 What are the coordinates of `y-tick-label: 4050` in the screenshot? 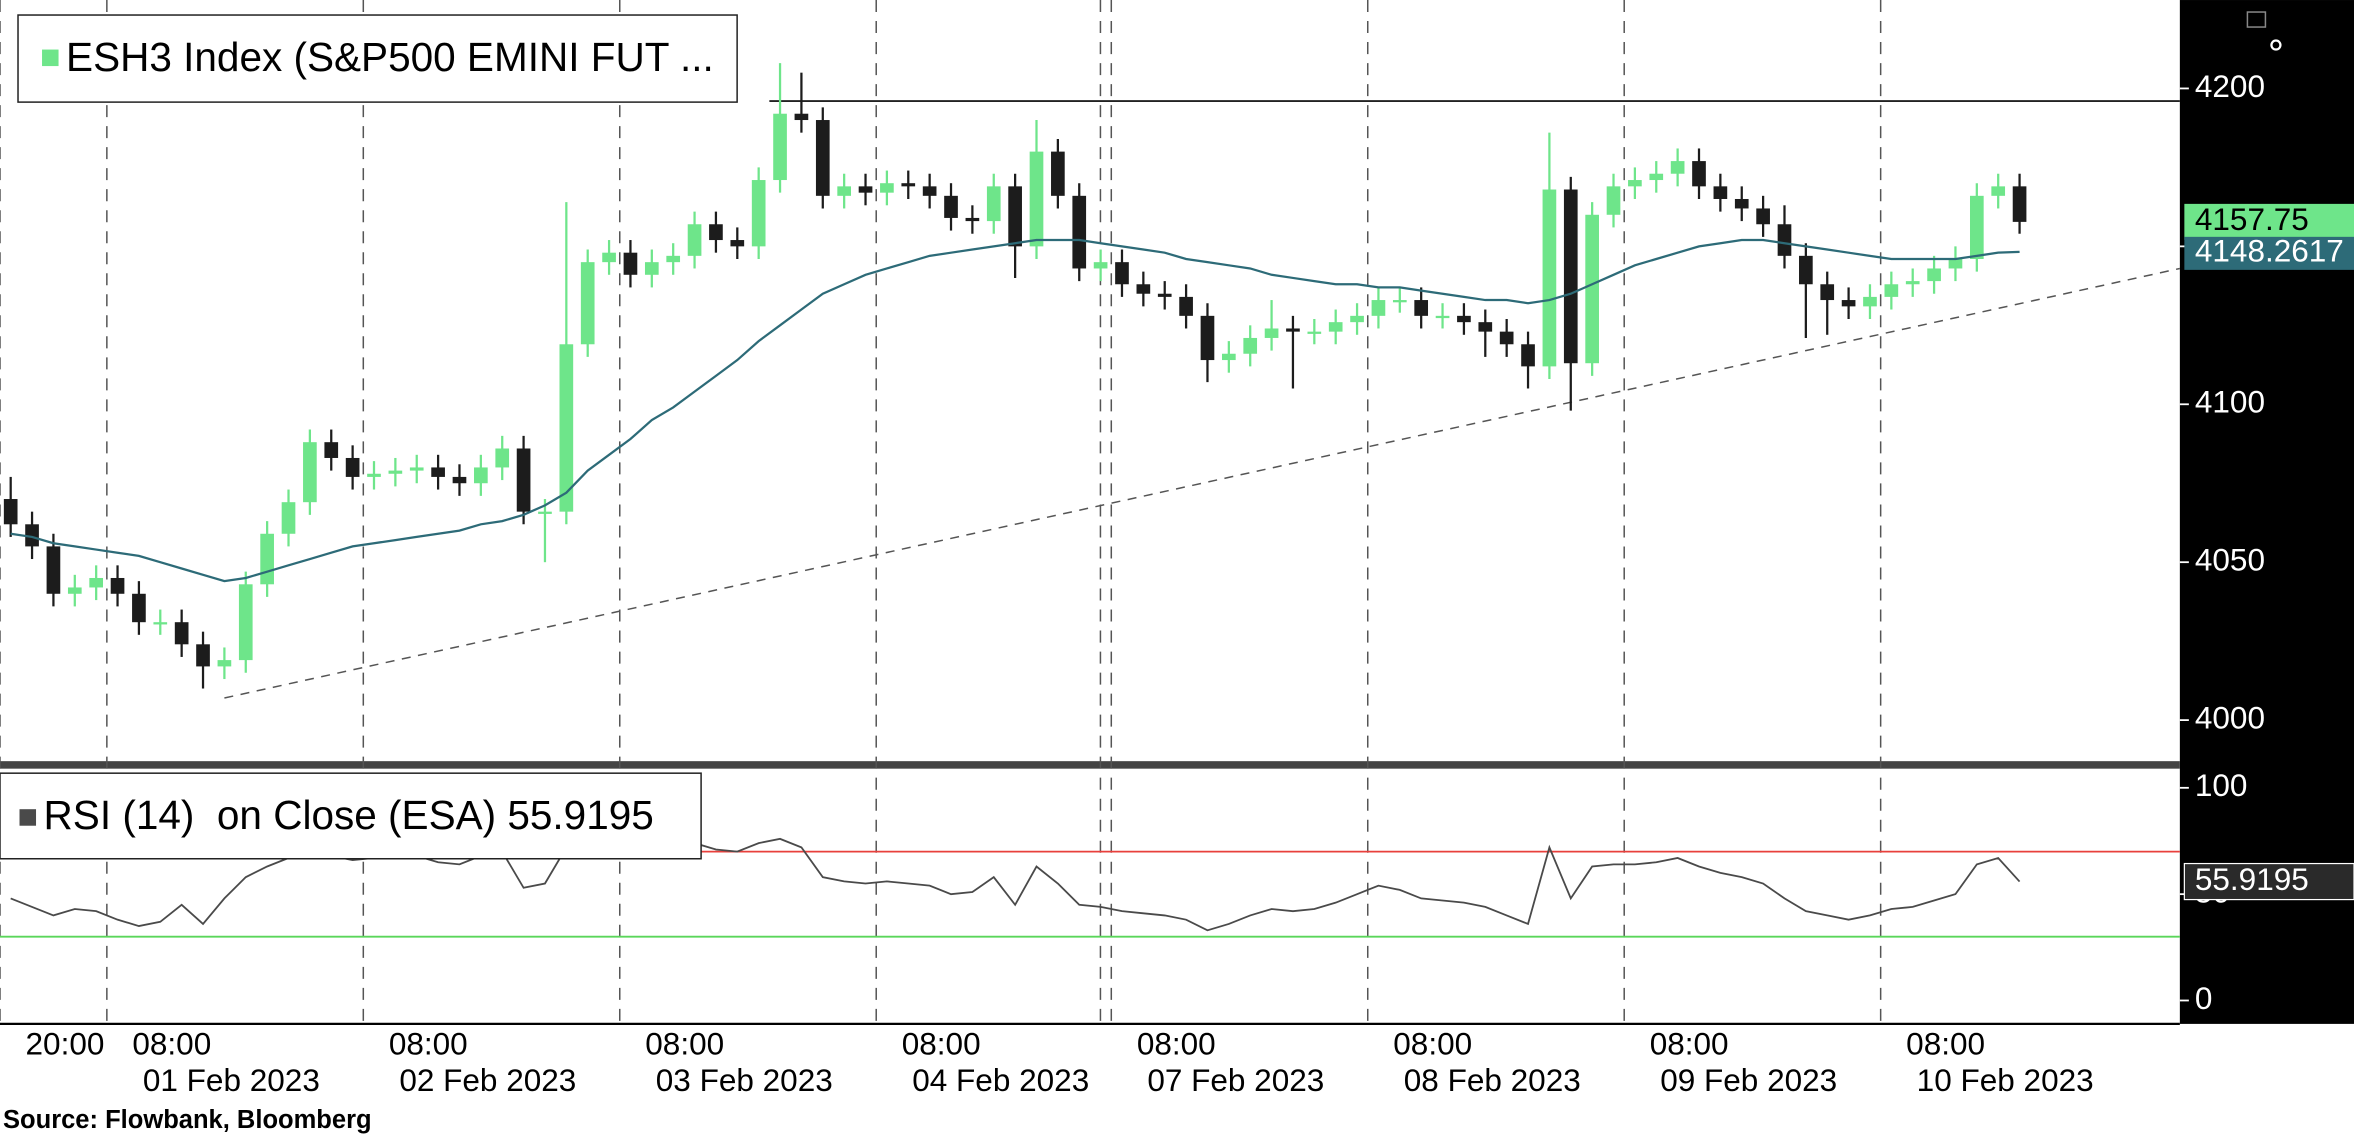 It's located at (2230, 560).